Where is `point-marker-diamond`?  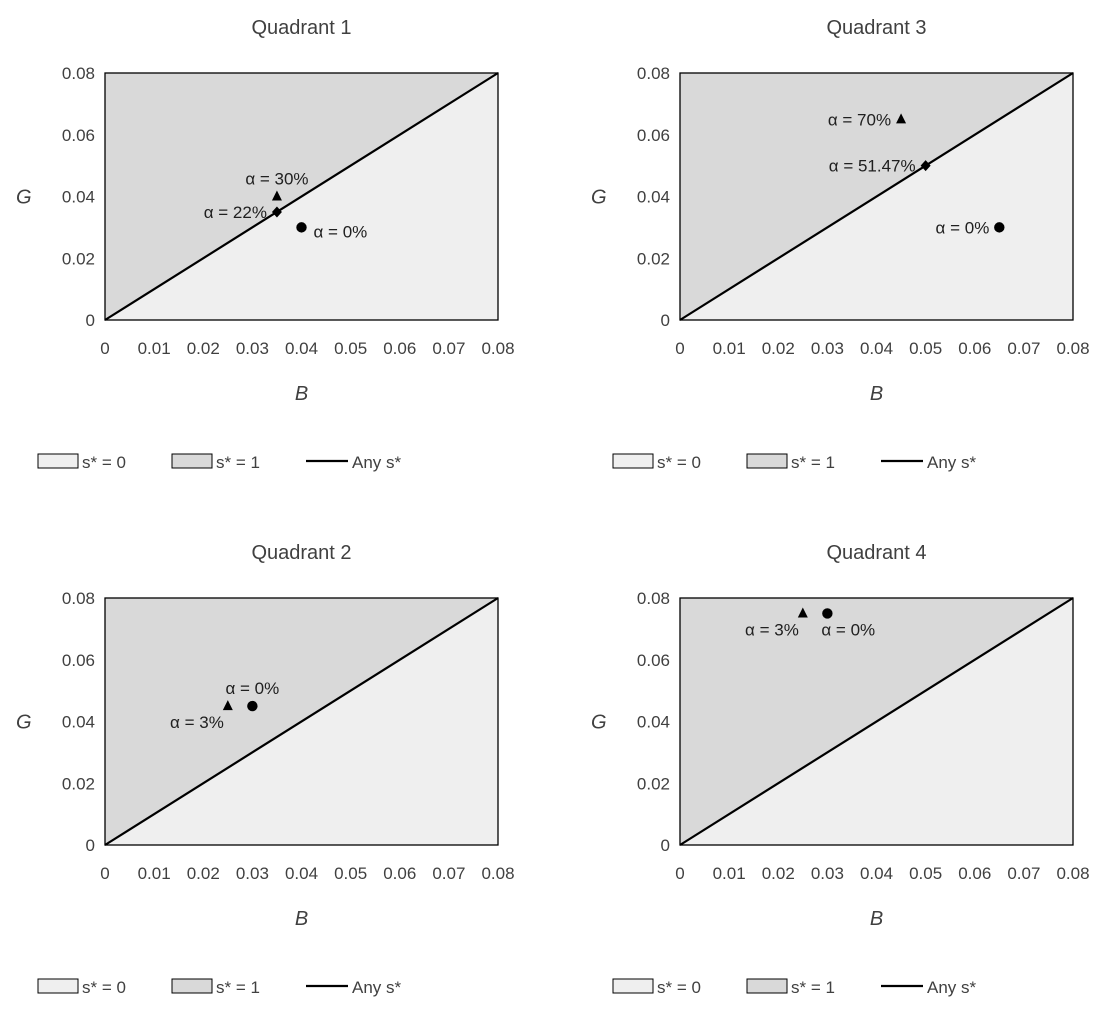
point-marker-diamond is located at coordinates (925, 166).